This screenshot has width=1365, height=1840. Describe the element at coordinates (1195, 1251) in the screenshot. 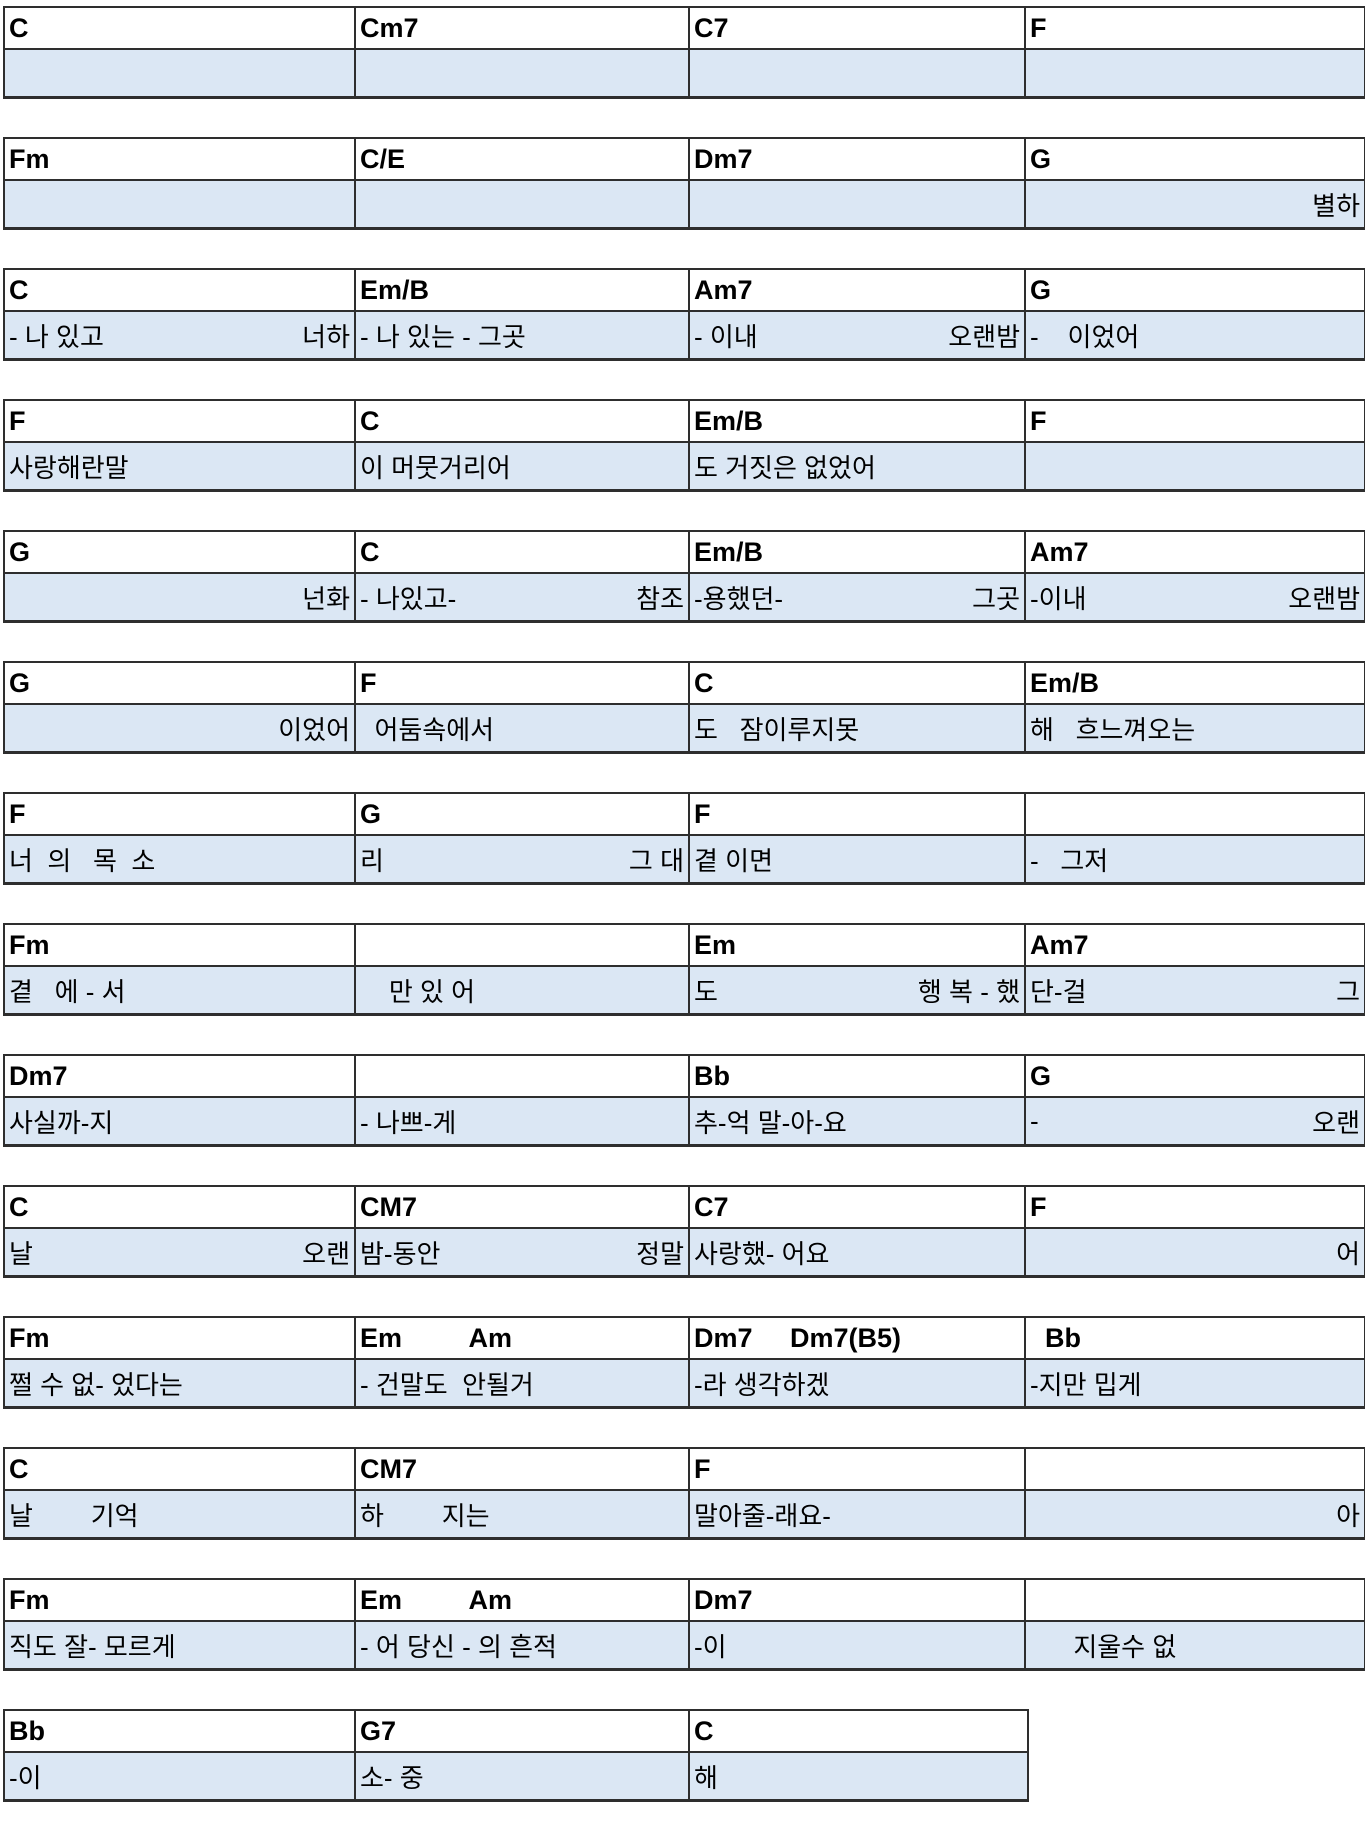

I see `lyric-line: 어` at that location.